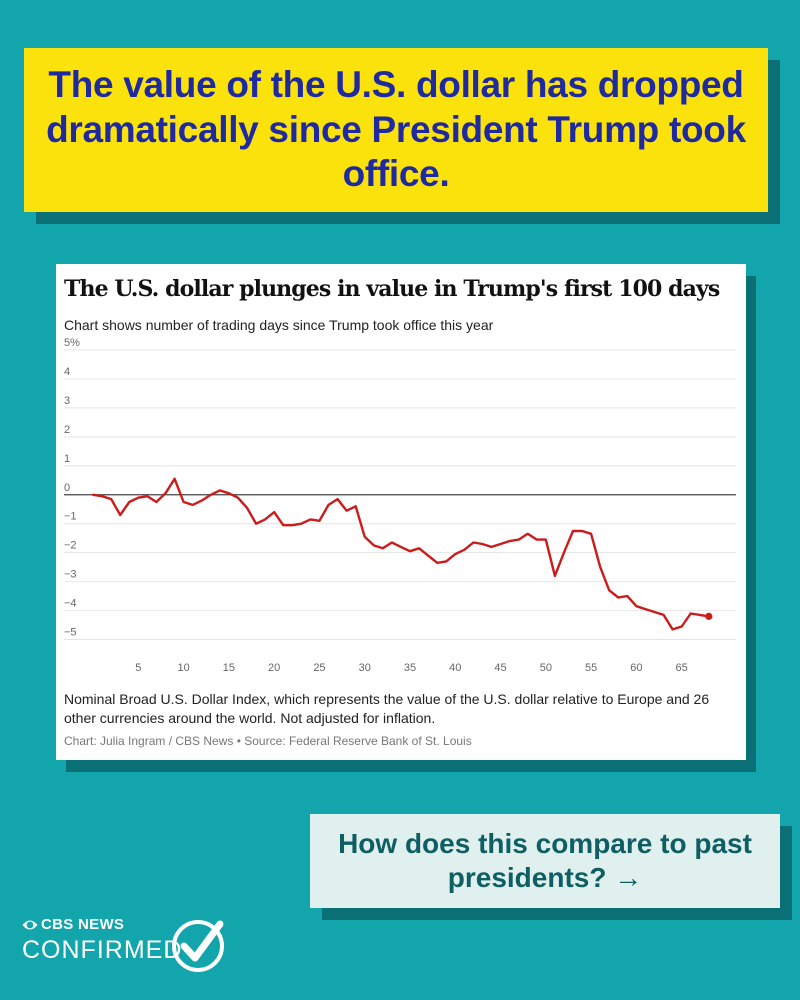 The width and height of the screenshot is (800, 1000). What do you see at coordinates (67, 488) in the screenshot?
I see `y-tick-label: 0` at bounding box center [67, 488].